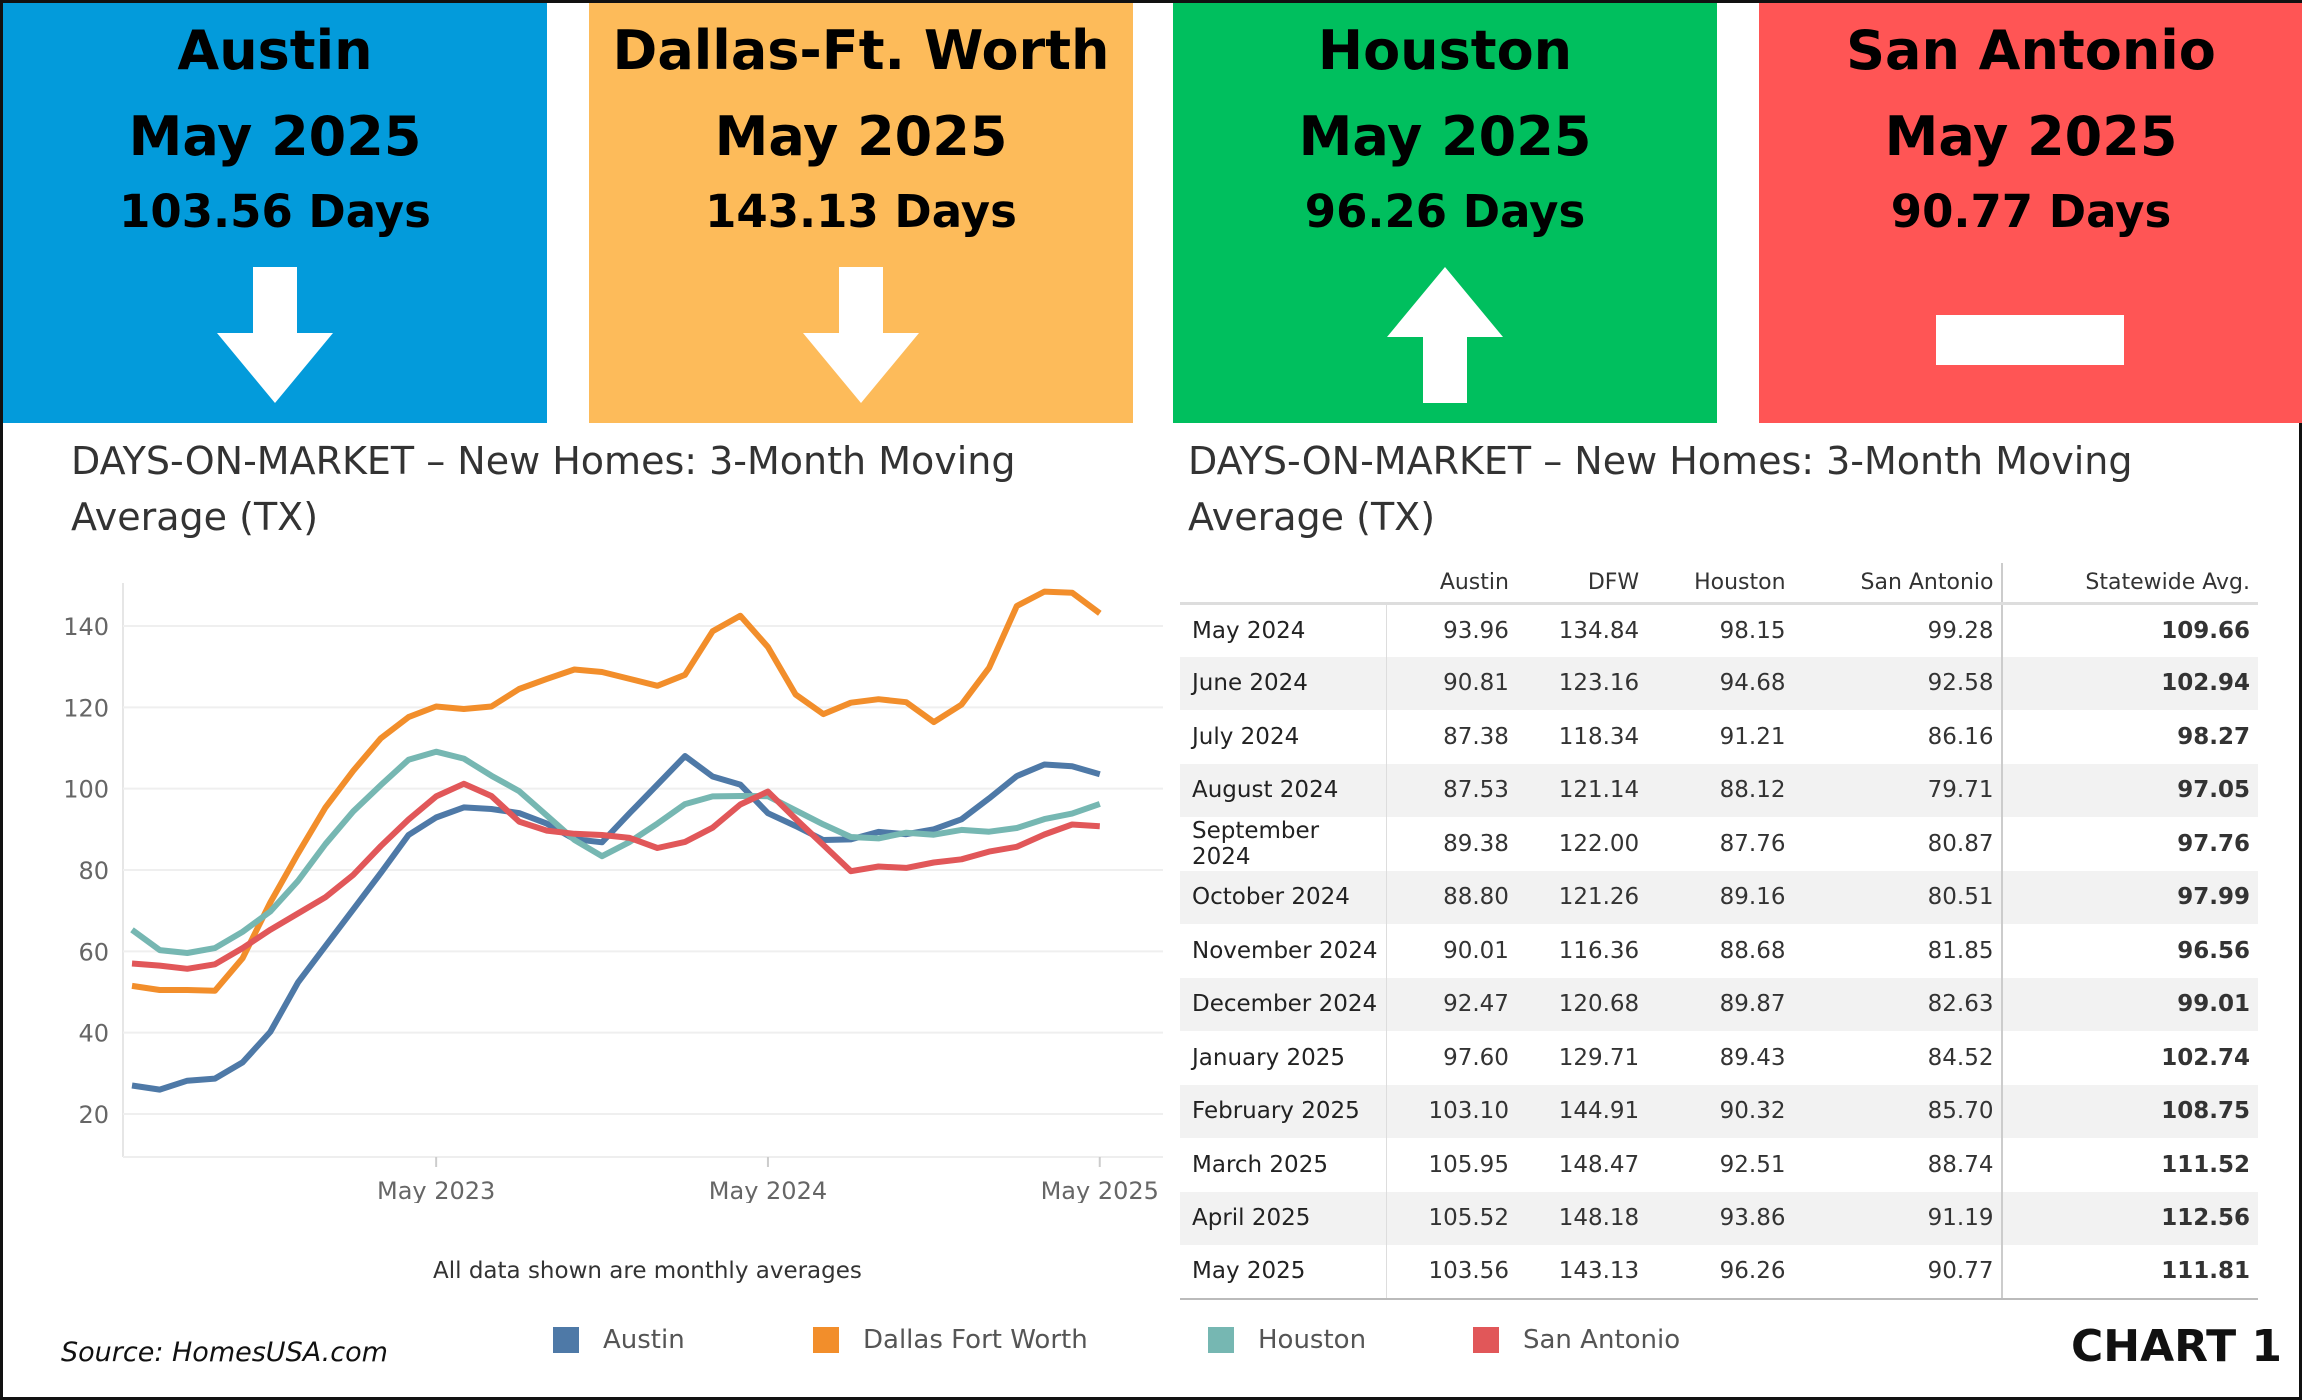 The image size is (2302, 1400). Describe the element at coordinates (1582, 683) in the screenshot. I see `table-cell: 123.16` at that location.